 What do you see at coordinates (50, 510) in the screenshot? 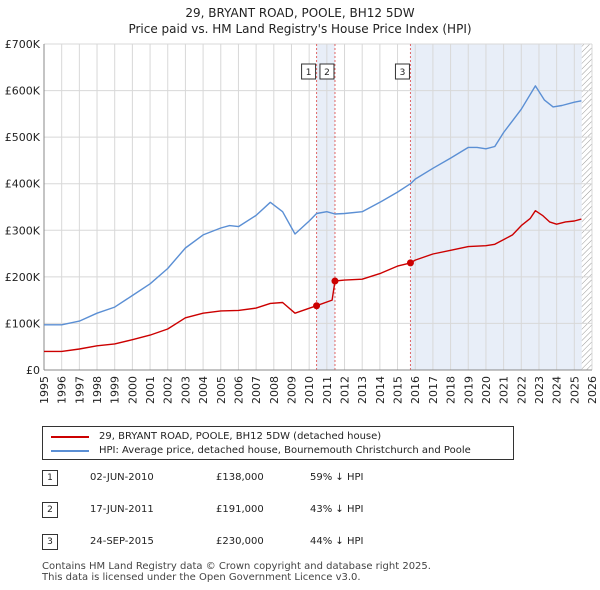
I see `sale-badge: 2` at bounding box center [50, 510].